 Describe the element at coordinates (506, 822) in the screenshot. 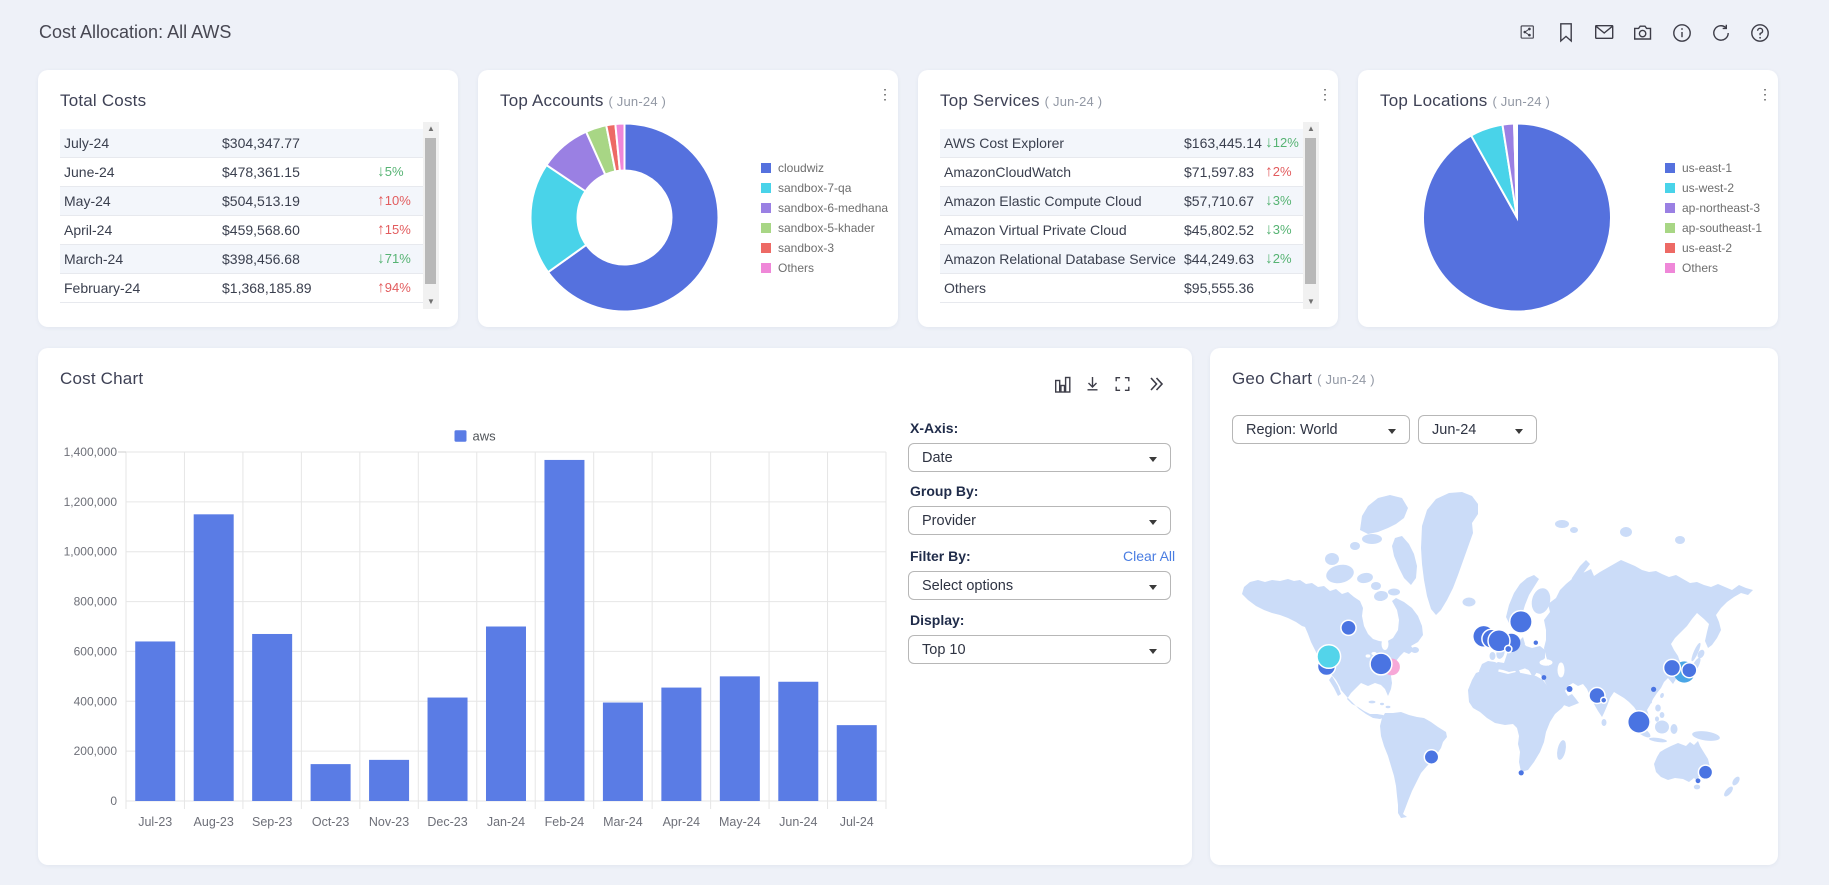

I see `svg-text: Jan-24` at that location.